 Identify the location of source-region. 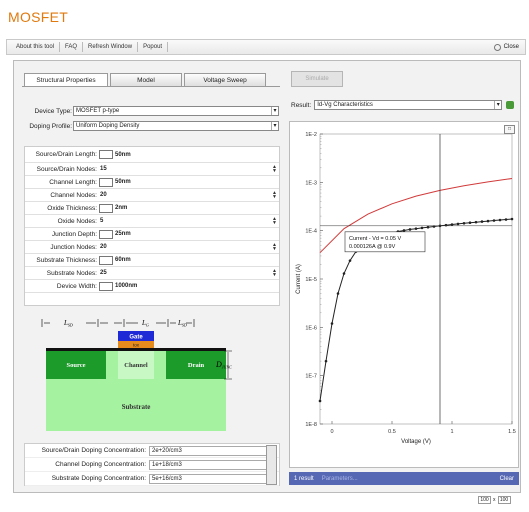
(76, 365).